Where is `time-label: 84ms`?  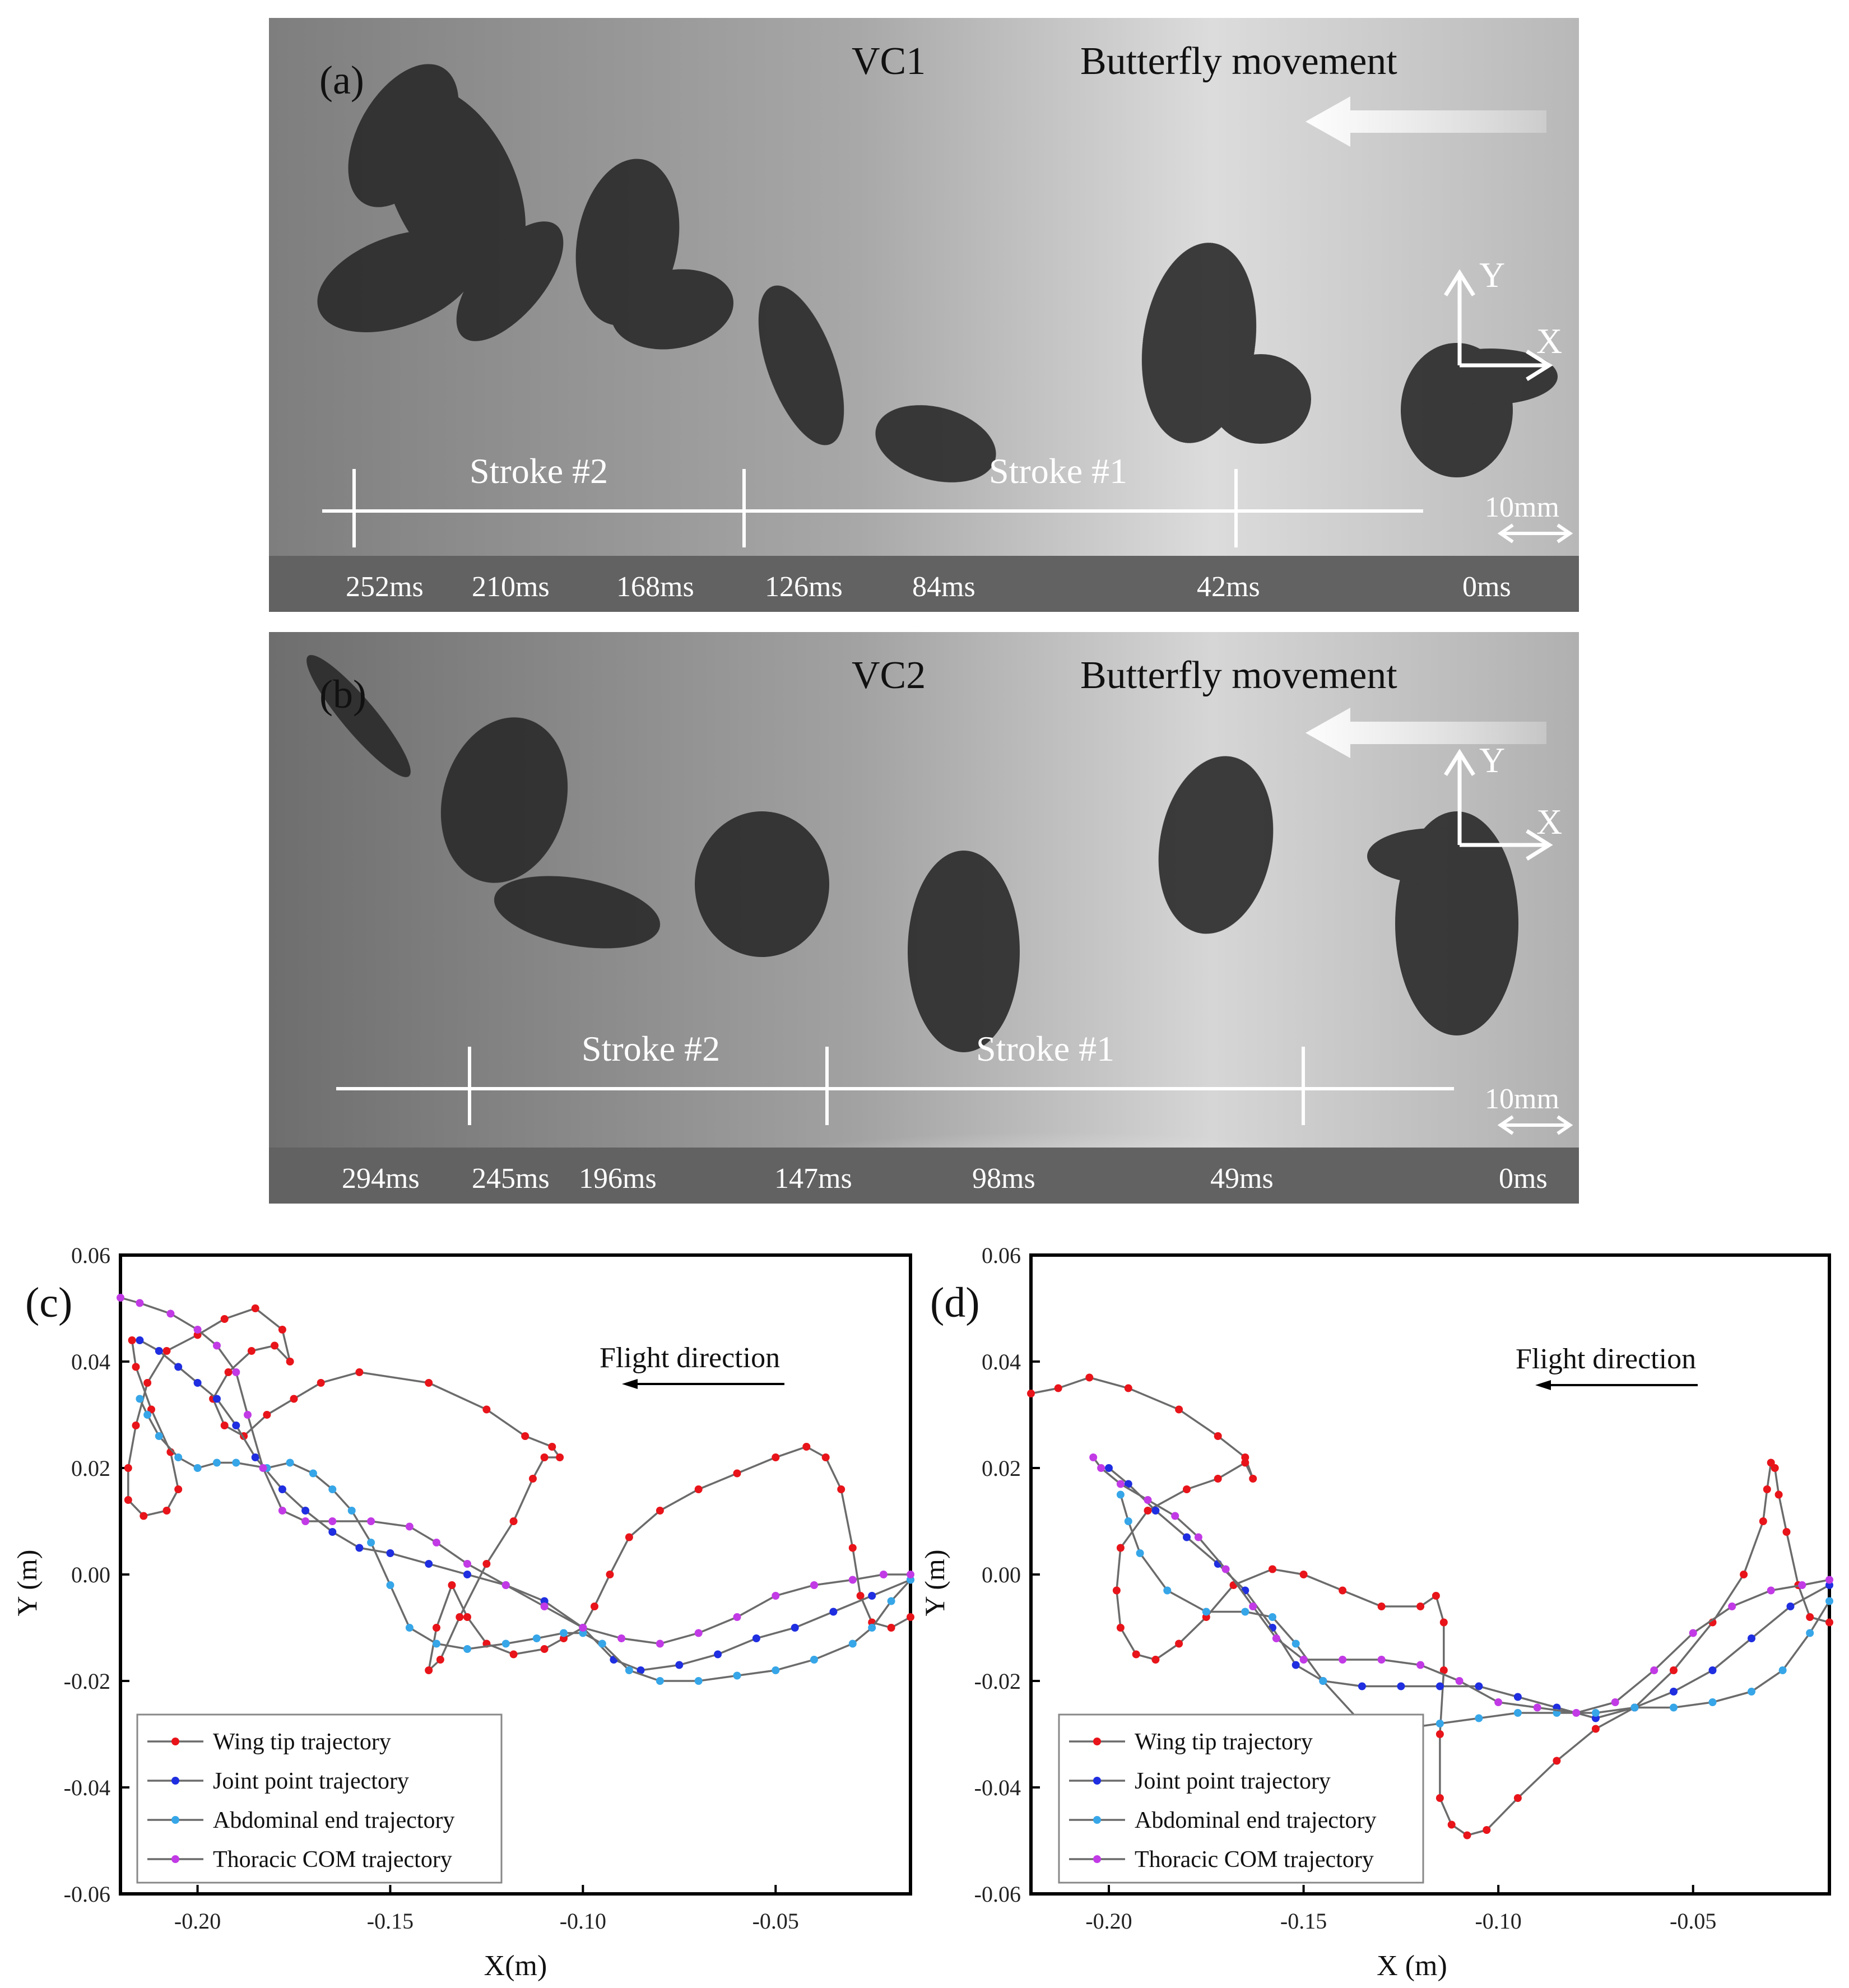 time-label: 84ms is located at coordinates (944, 587).